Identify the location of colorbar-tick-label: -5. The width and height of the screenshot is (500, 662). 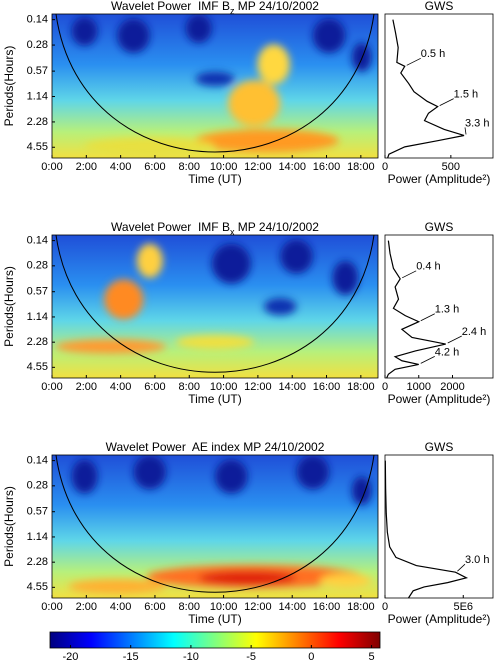
(251, 656).